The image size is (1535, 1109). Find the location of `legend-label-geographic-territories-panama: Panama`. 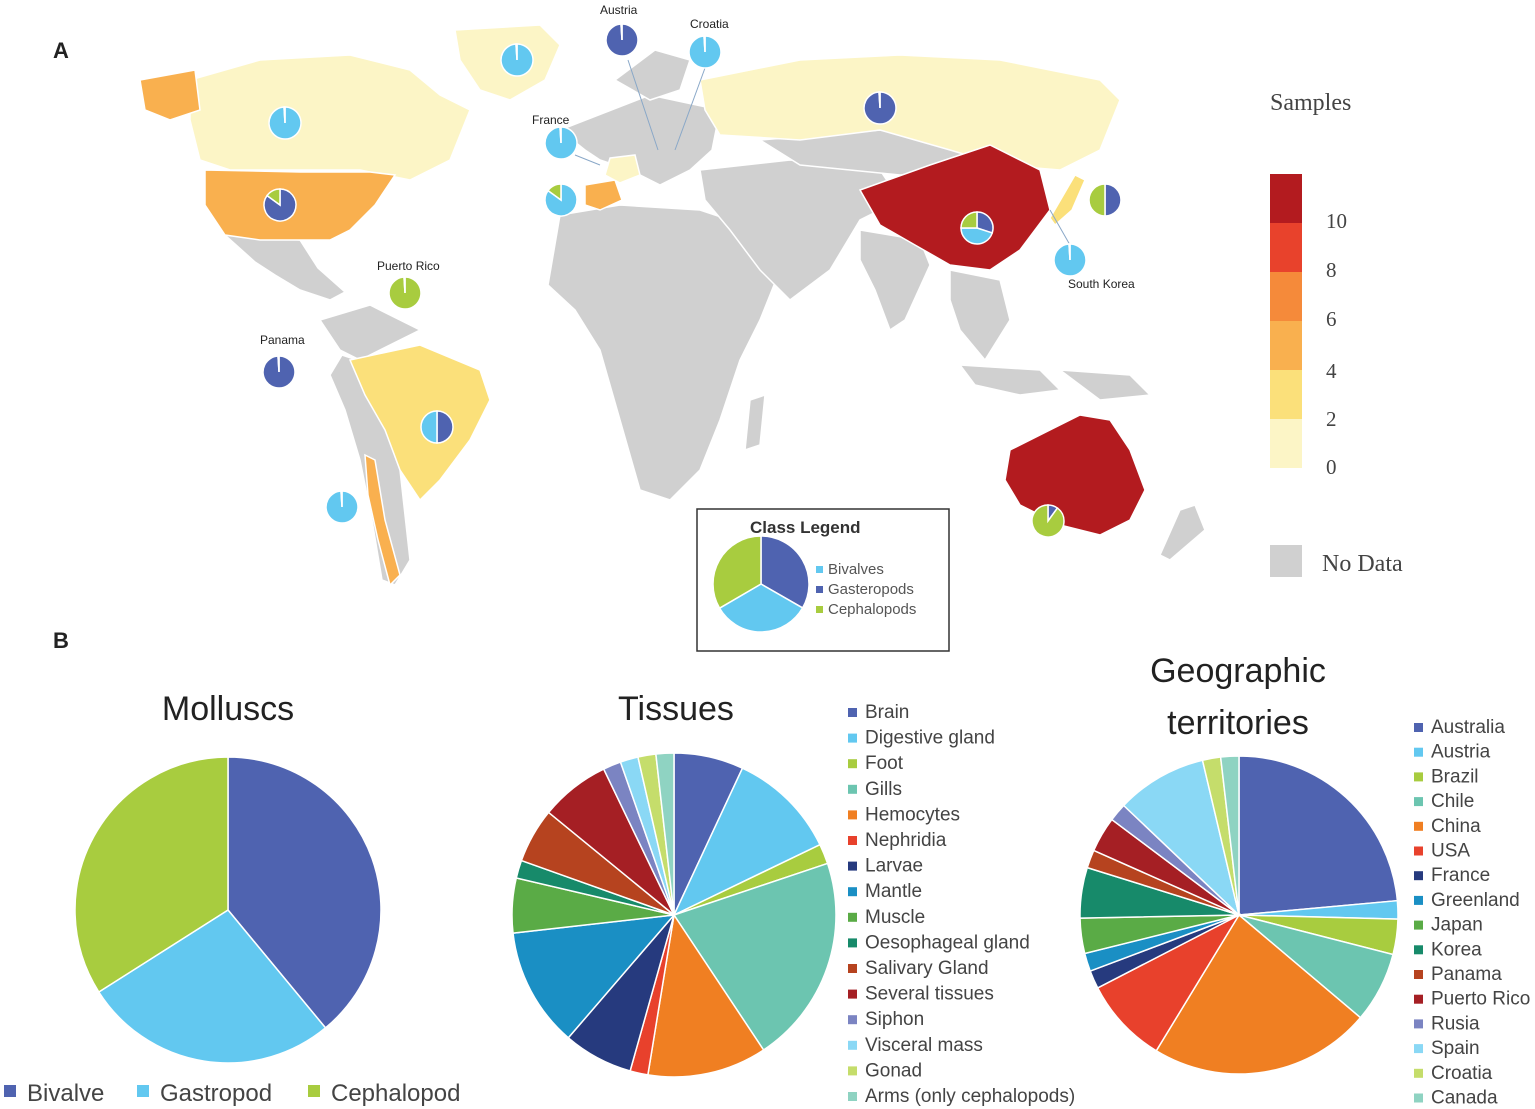

legend-label-geographic-territories-panama: Panama is located at coordinates (1466, 974).